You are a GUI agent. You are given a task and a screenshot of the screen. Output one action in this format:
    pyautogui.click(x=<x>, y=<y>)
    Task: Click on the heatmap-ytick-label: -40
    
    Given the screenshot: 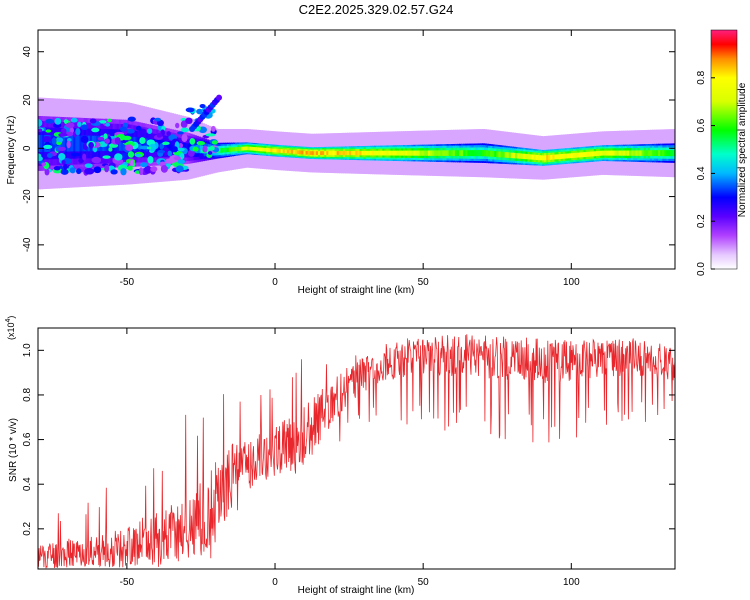 What is the action you would take?
    pyautogui.click(x=27, y=244)
    